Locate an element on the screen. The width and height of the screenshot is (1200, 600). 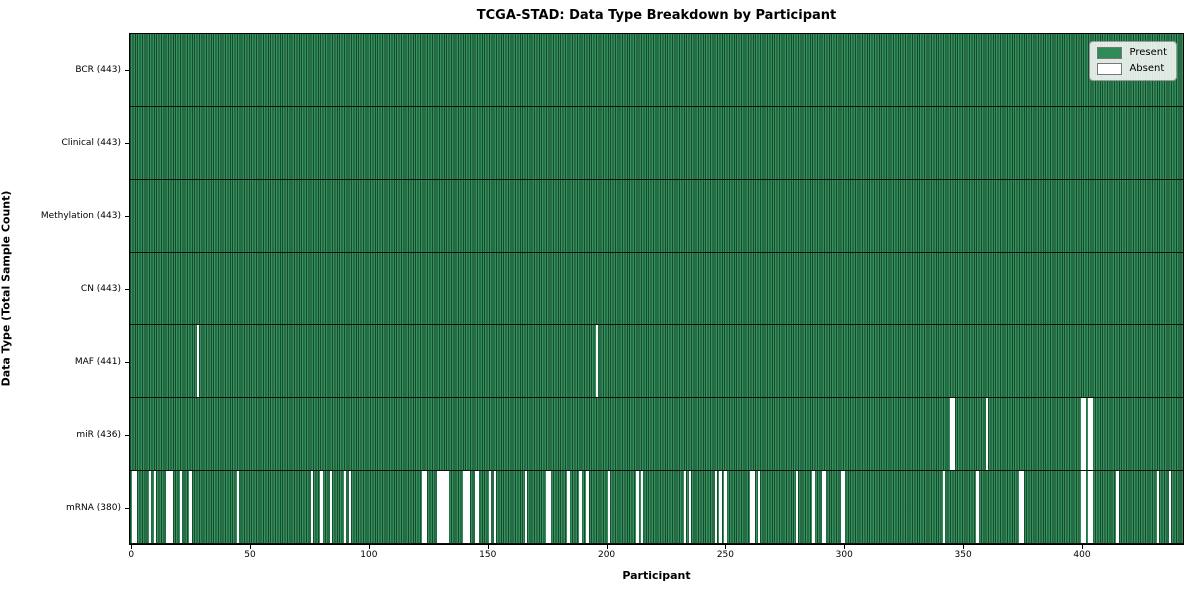
x-tick-label-100: 100 is located at coordinates (369, 555).